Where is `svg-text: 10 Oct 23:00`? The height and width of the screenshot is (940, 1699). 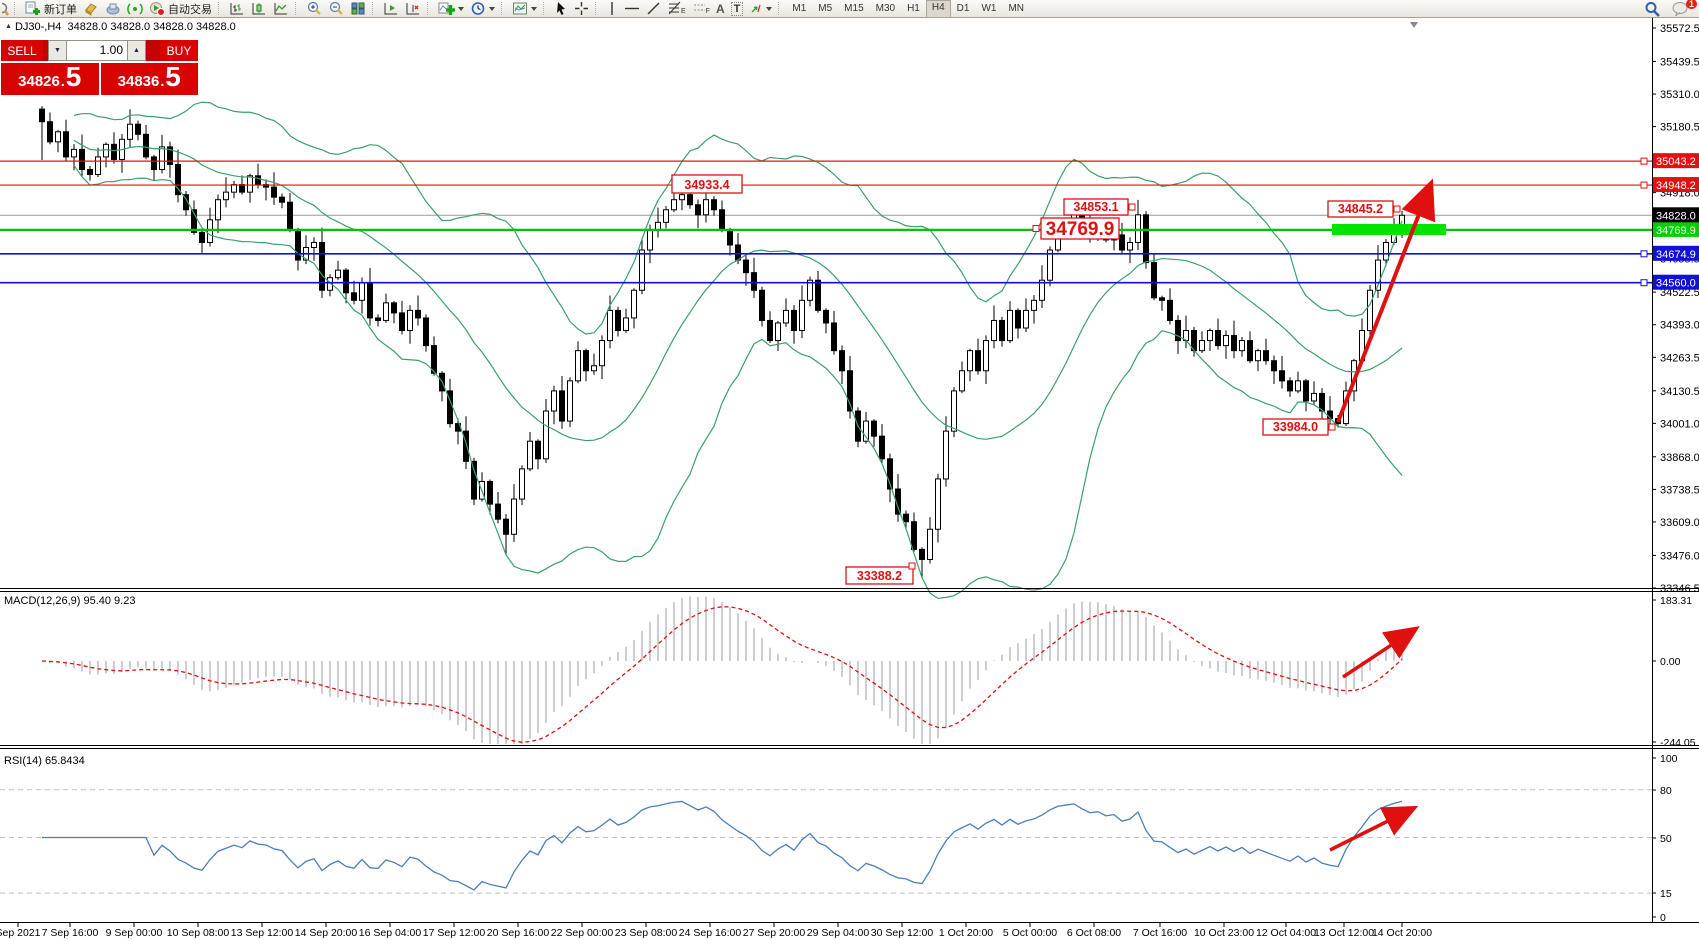 svg-text: 10 Oct 23:00 is located at coordinates (1224, 933).